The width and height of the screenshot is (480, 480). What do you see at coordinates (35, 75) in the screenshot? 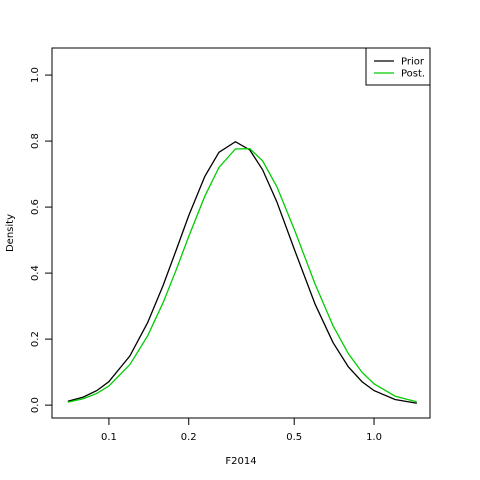
I see `y-tick-label: 1.0` at bounding box center [35, 75].